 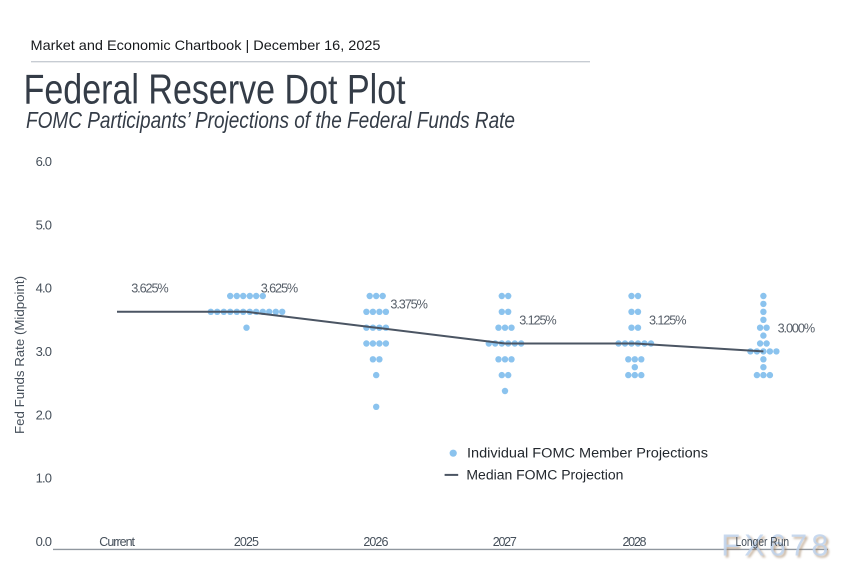 What do you see at coordinates (44, 414) in the screenshot?
I see `svg-text: 2.0` at bounding box center [44, 414].